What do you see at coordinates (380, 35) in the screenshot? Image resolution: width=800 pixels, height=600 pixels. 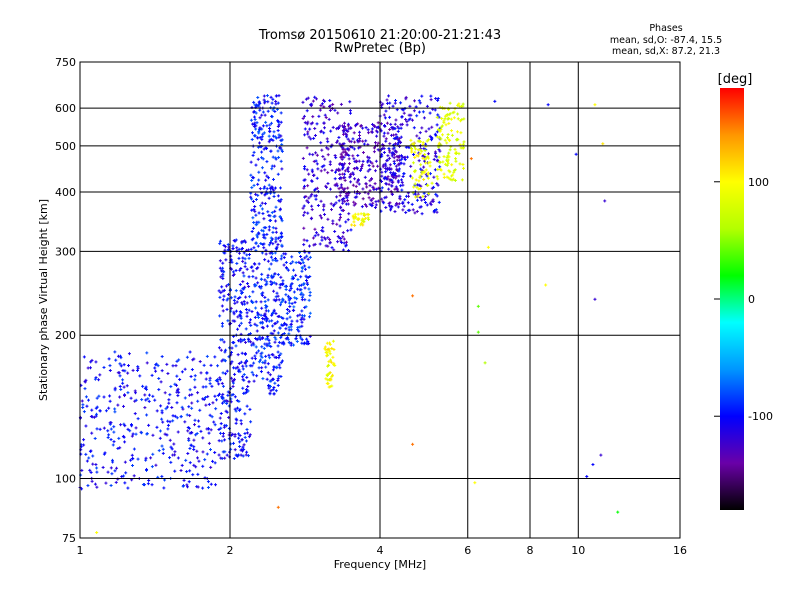 I see `chart-title: Tromsø 20150610 21:20:00-21:21:43` at bounding box center [380, 35].